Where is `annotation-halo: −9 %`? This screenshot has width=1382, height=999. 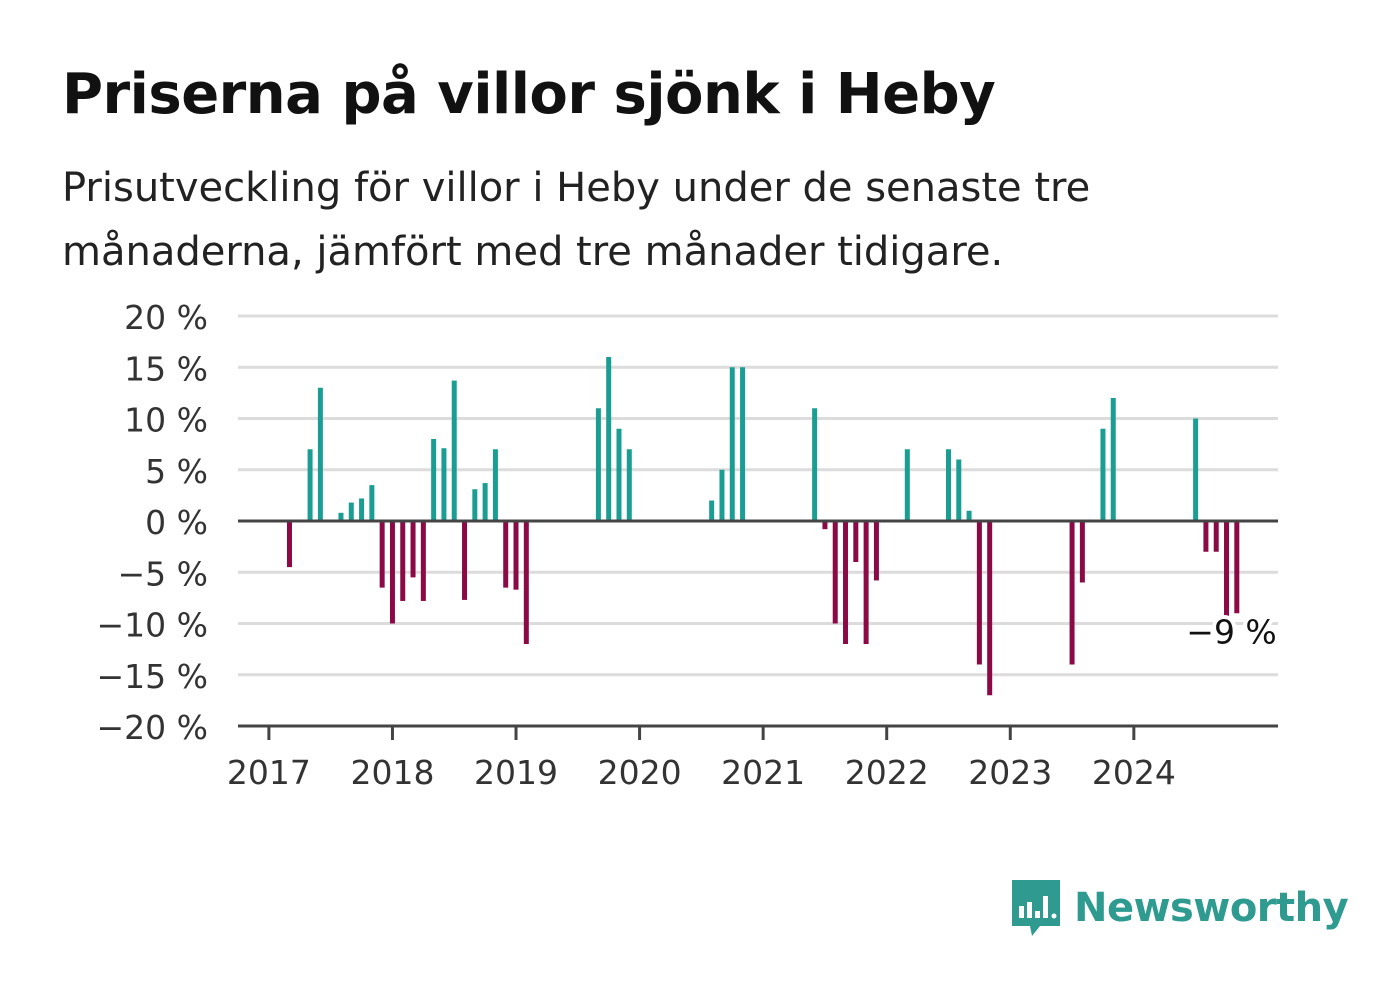 annotation-halo: −9 % is located at coordinates (1231, 631).